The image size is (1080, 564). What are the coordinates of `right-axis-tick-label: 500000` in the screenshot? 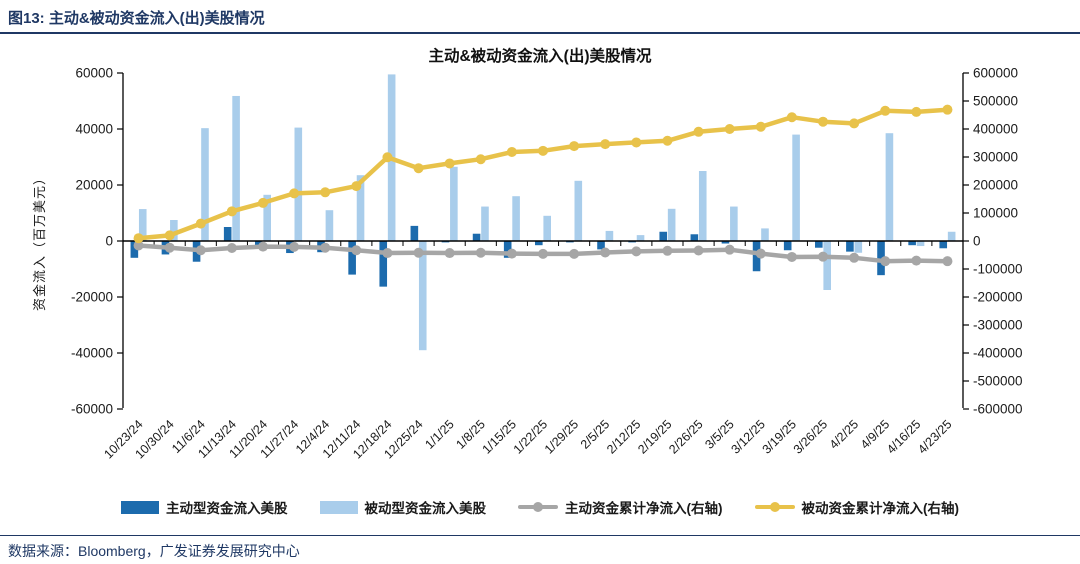 It's located at (995, 101).